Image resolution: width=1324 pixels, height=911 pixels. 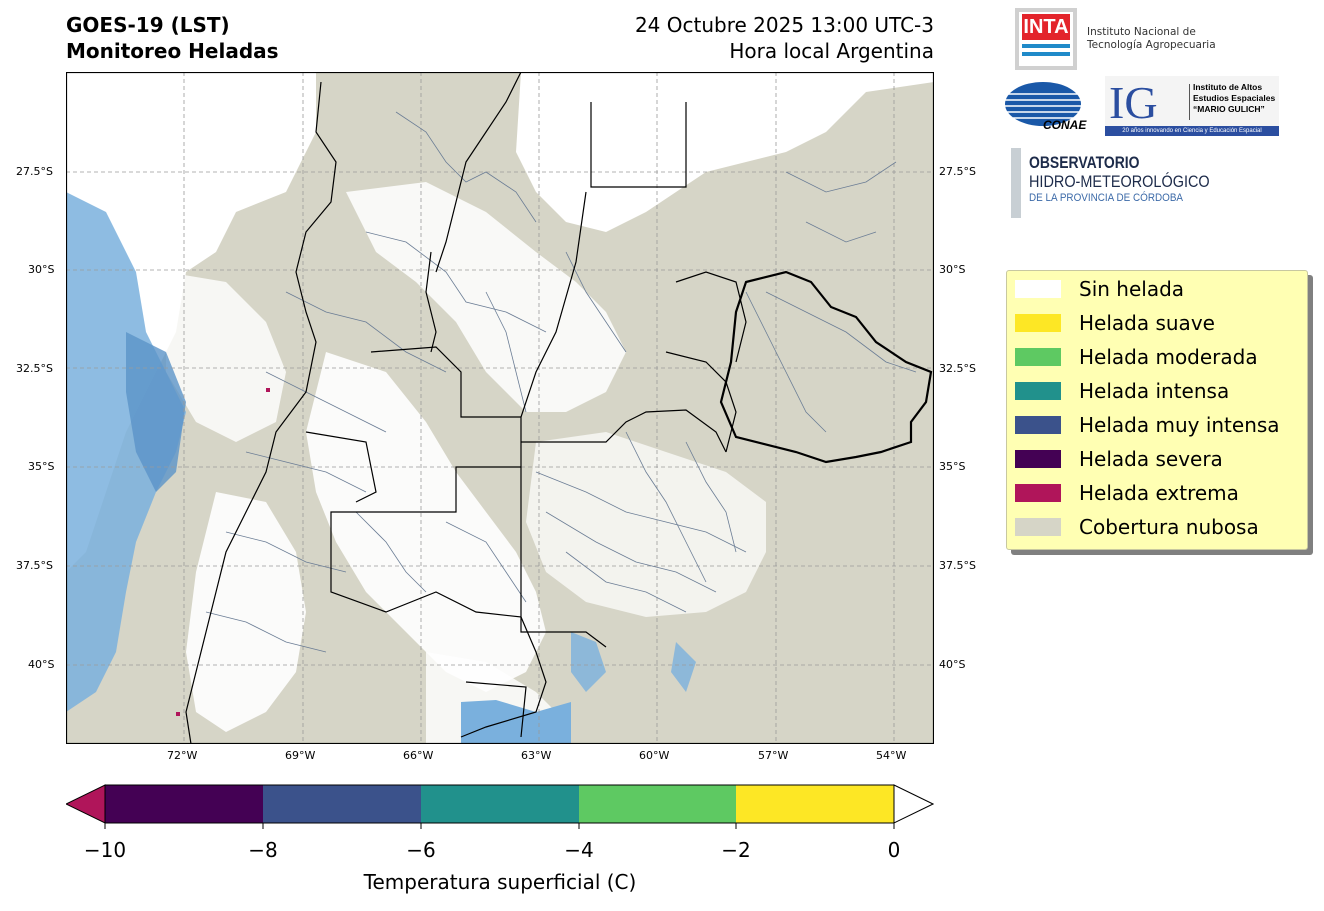 What do you see at coordinates (579, 850) in the screenshot?
I see `colorbar-tick: −4` at bounding box center [579, 850].